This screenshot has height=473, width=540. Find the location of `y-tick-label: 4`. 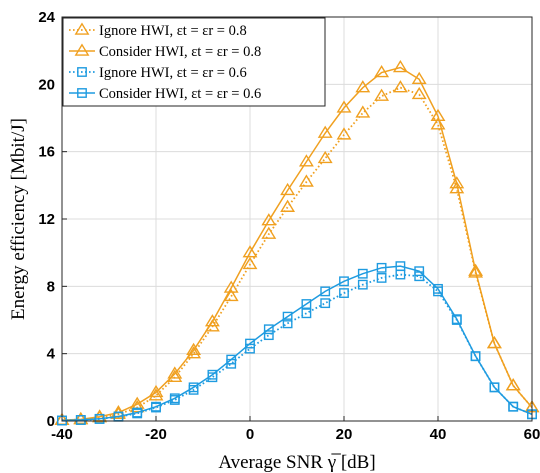

y-tick-label: 4 is located at coordinates (51, 354).